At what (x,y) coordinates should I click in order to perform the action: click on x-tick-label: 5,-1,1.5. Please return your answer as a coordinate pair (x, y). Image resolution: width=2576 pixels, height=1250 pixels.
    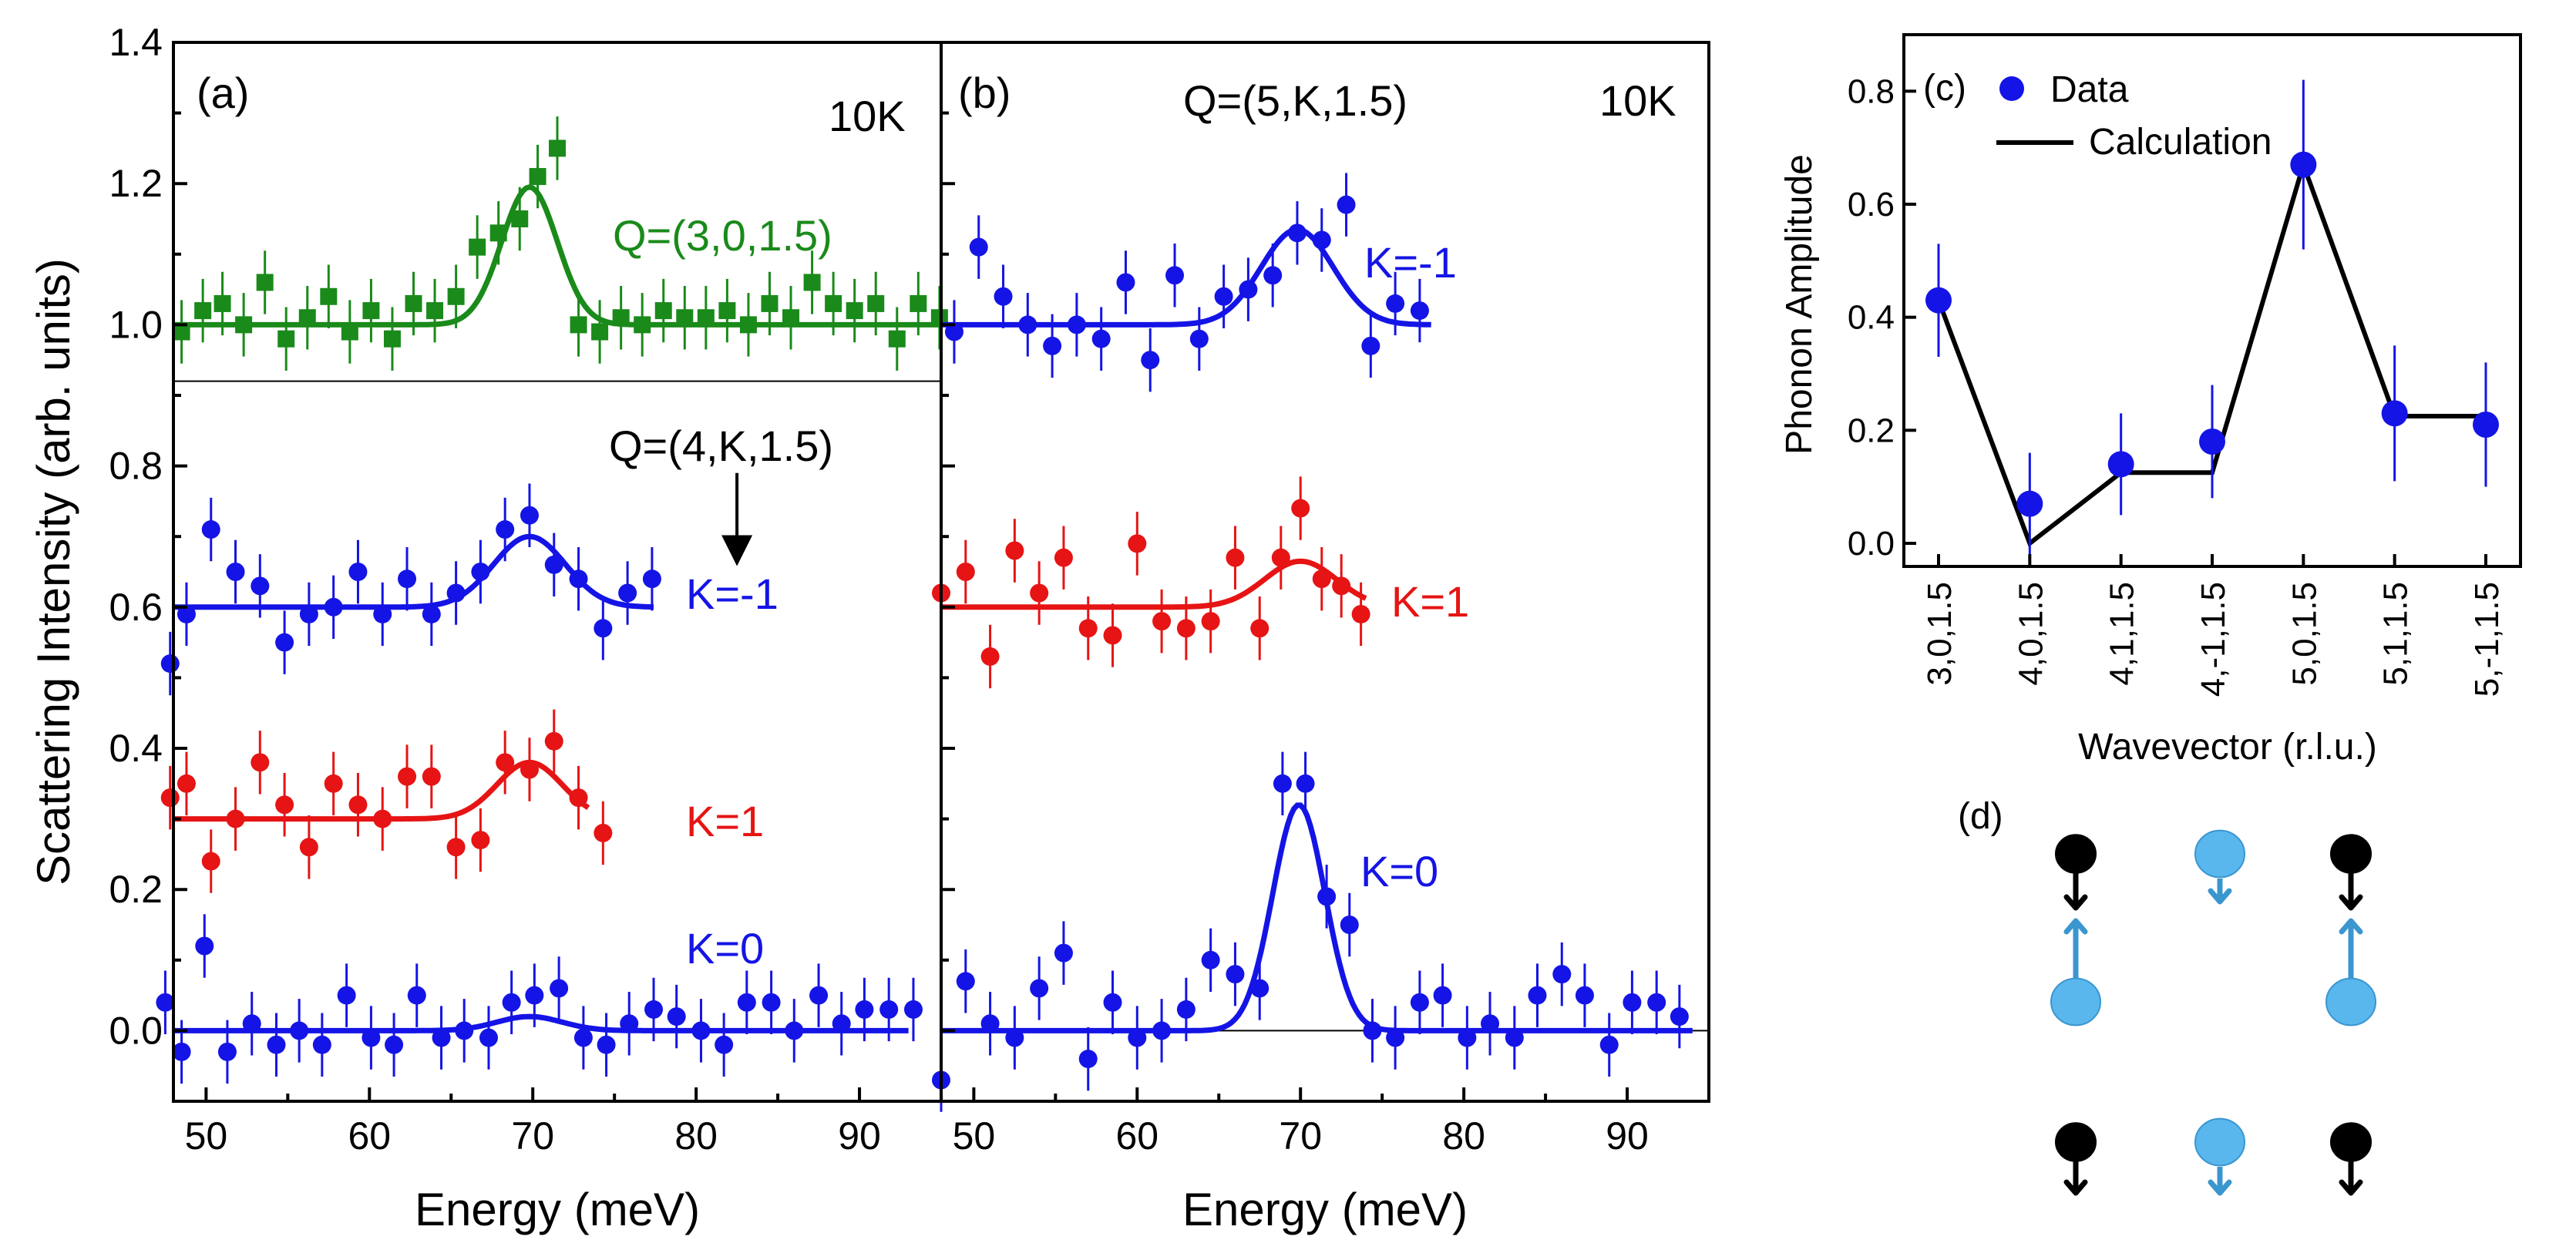
    Looking at the image, I should click on (2487, 639).